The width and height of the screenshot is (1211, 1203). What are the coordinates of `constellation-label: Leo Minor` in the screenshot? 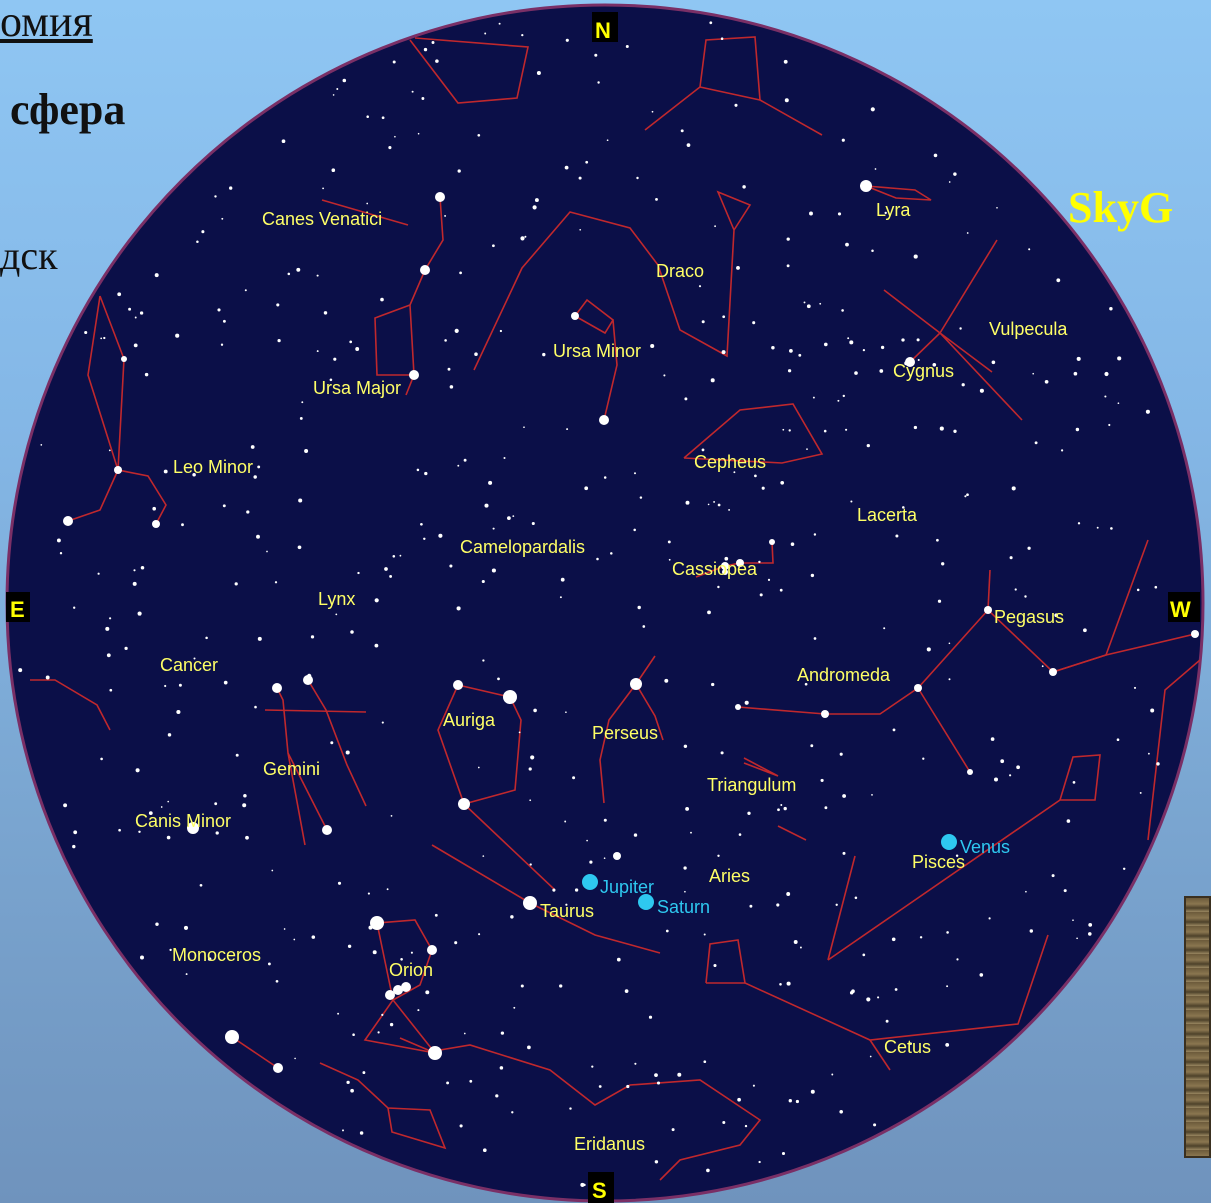 It's located at (213, 467).